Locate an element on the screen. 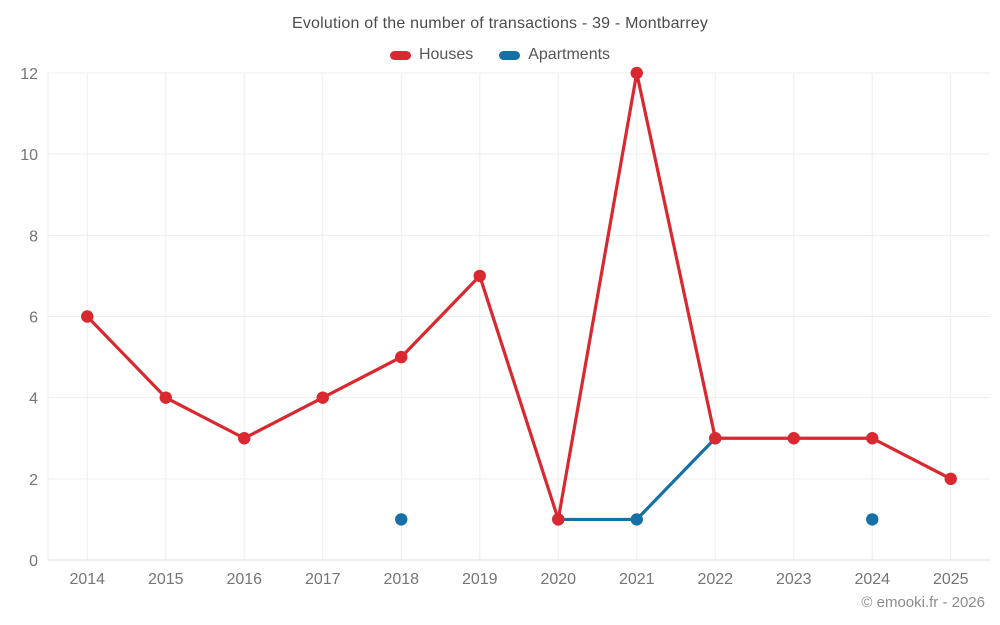 This screenshot has width=1000, height=625. data-point-houses-2015 is located at coordinates (165, 397).